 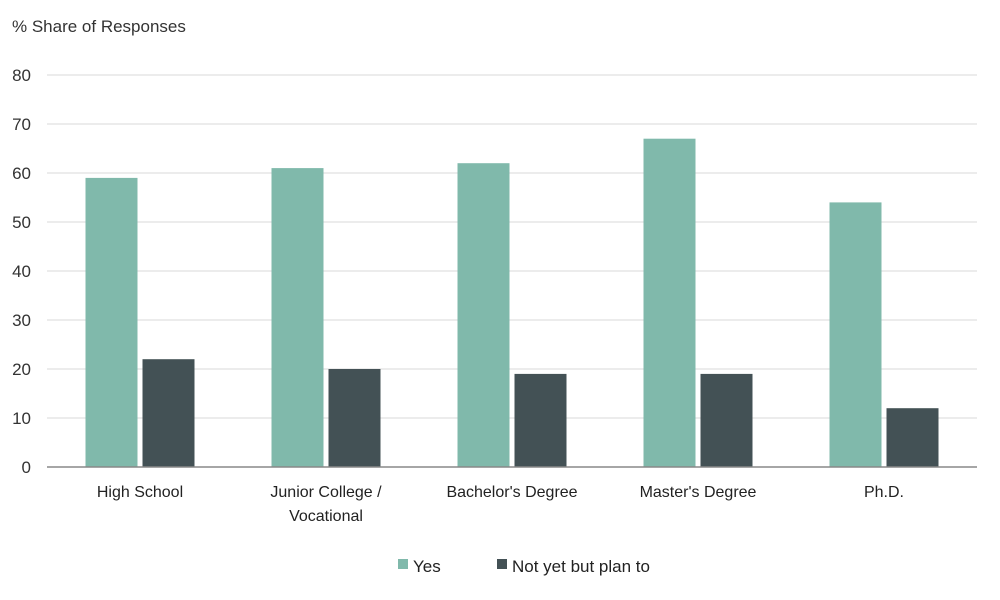 What do you see at coordinates (21, 418) in the screenshot?
I see `y-tick-label: 10` at bounding box center [21, 418].